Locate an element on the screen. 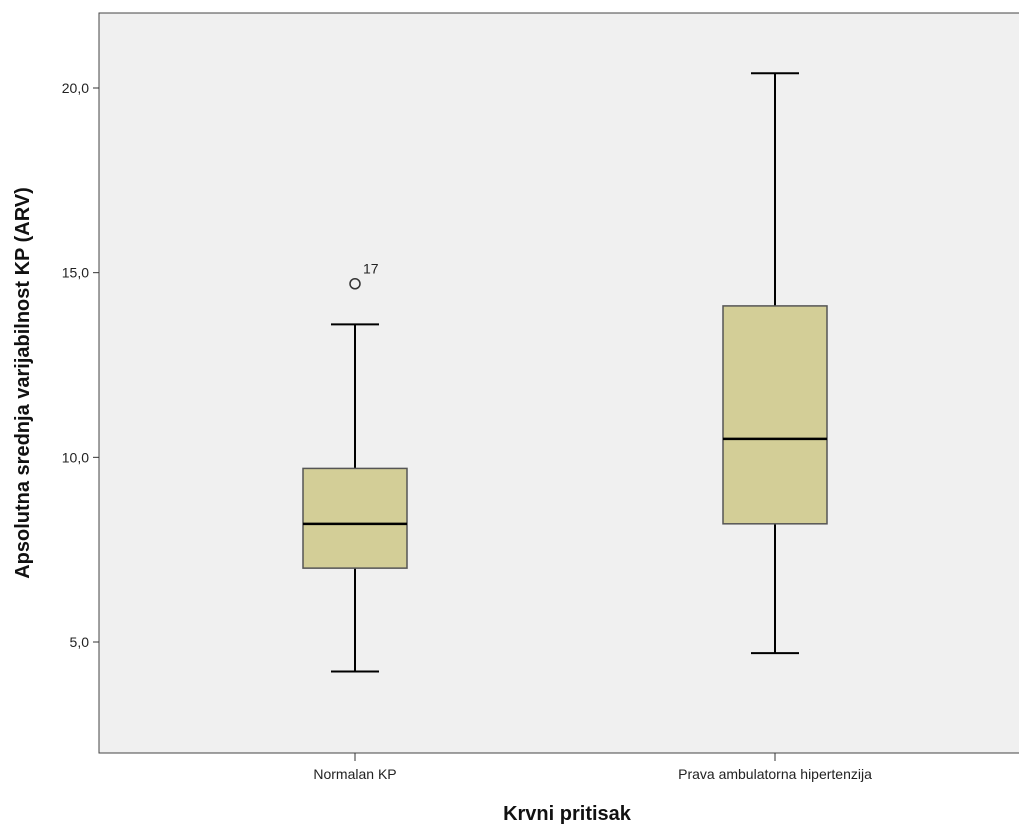 This screenshot has height=830, width=1019. box-group: 17 is located at coordinates (355, 467).